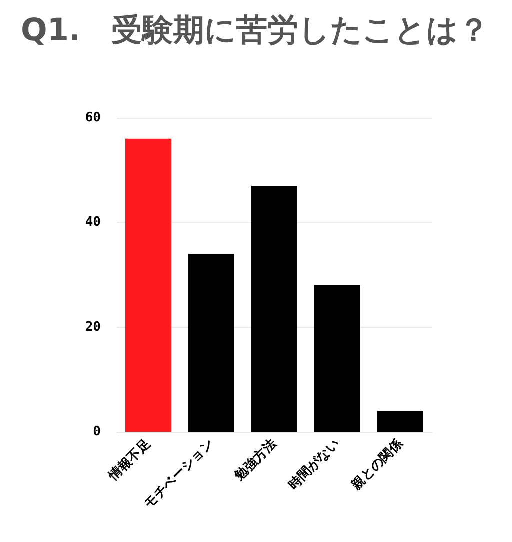  I want to click on y-tick-label: 40, so click(93, 222).